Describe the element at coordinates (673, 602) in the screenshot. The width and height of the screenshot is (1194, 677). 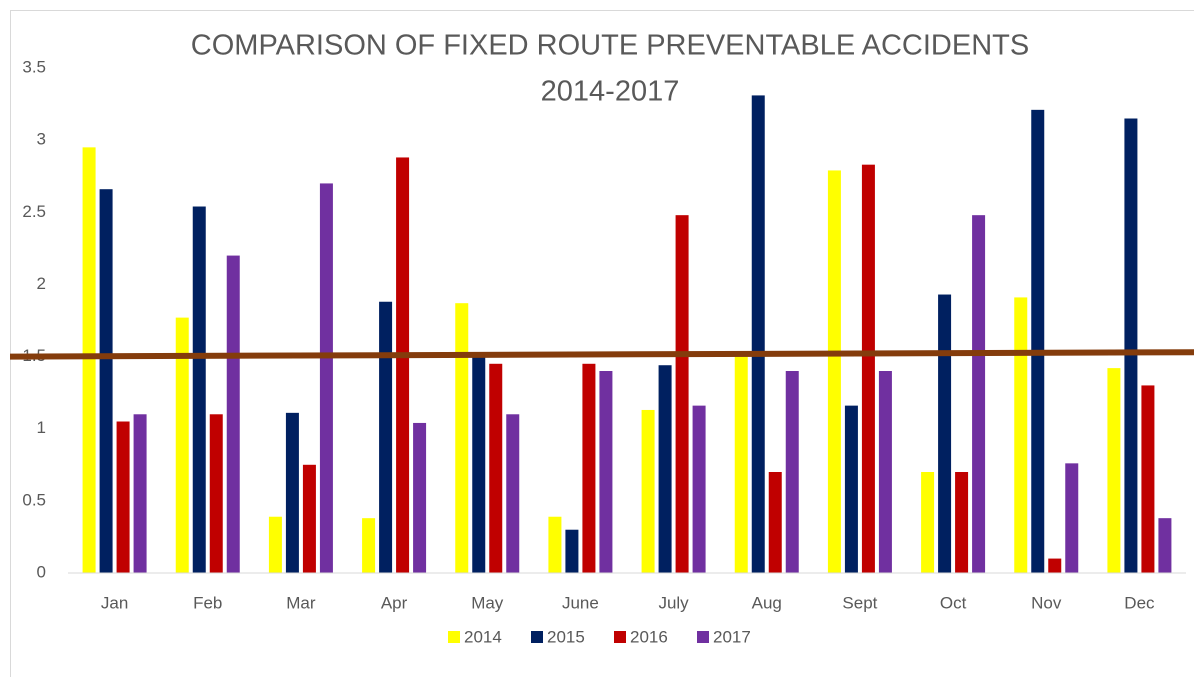
I see `x-tick-label: July` at that location.